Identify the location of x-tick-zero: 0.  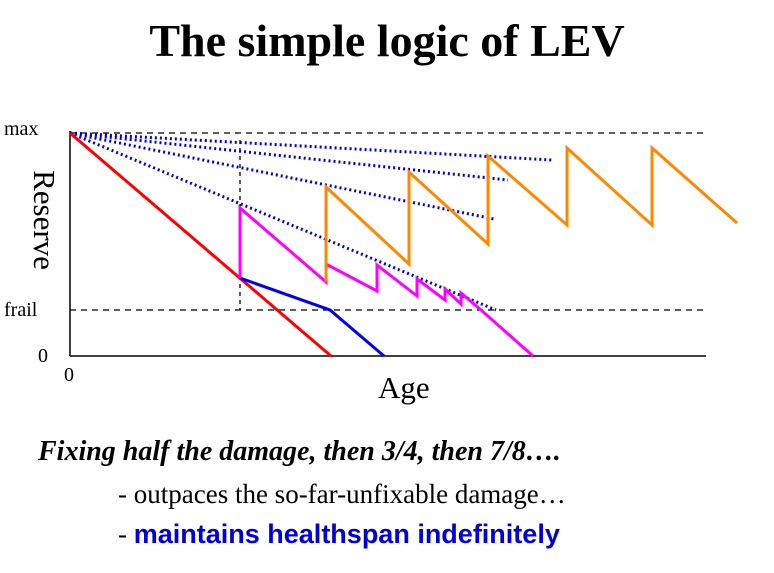
(69, 375).